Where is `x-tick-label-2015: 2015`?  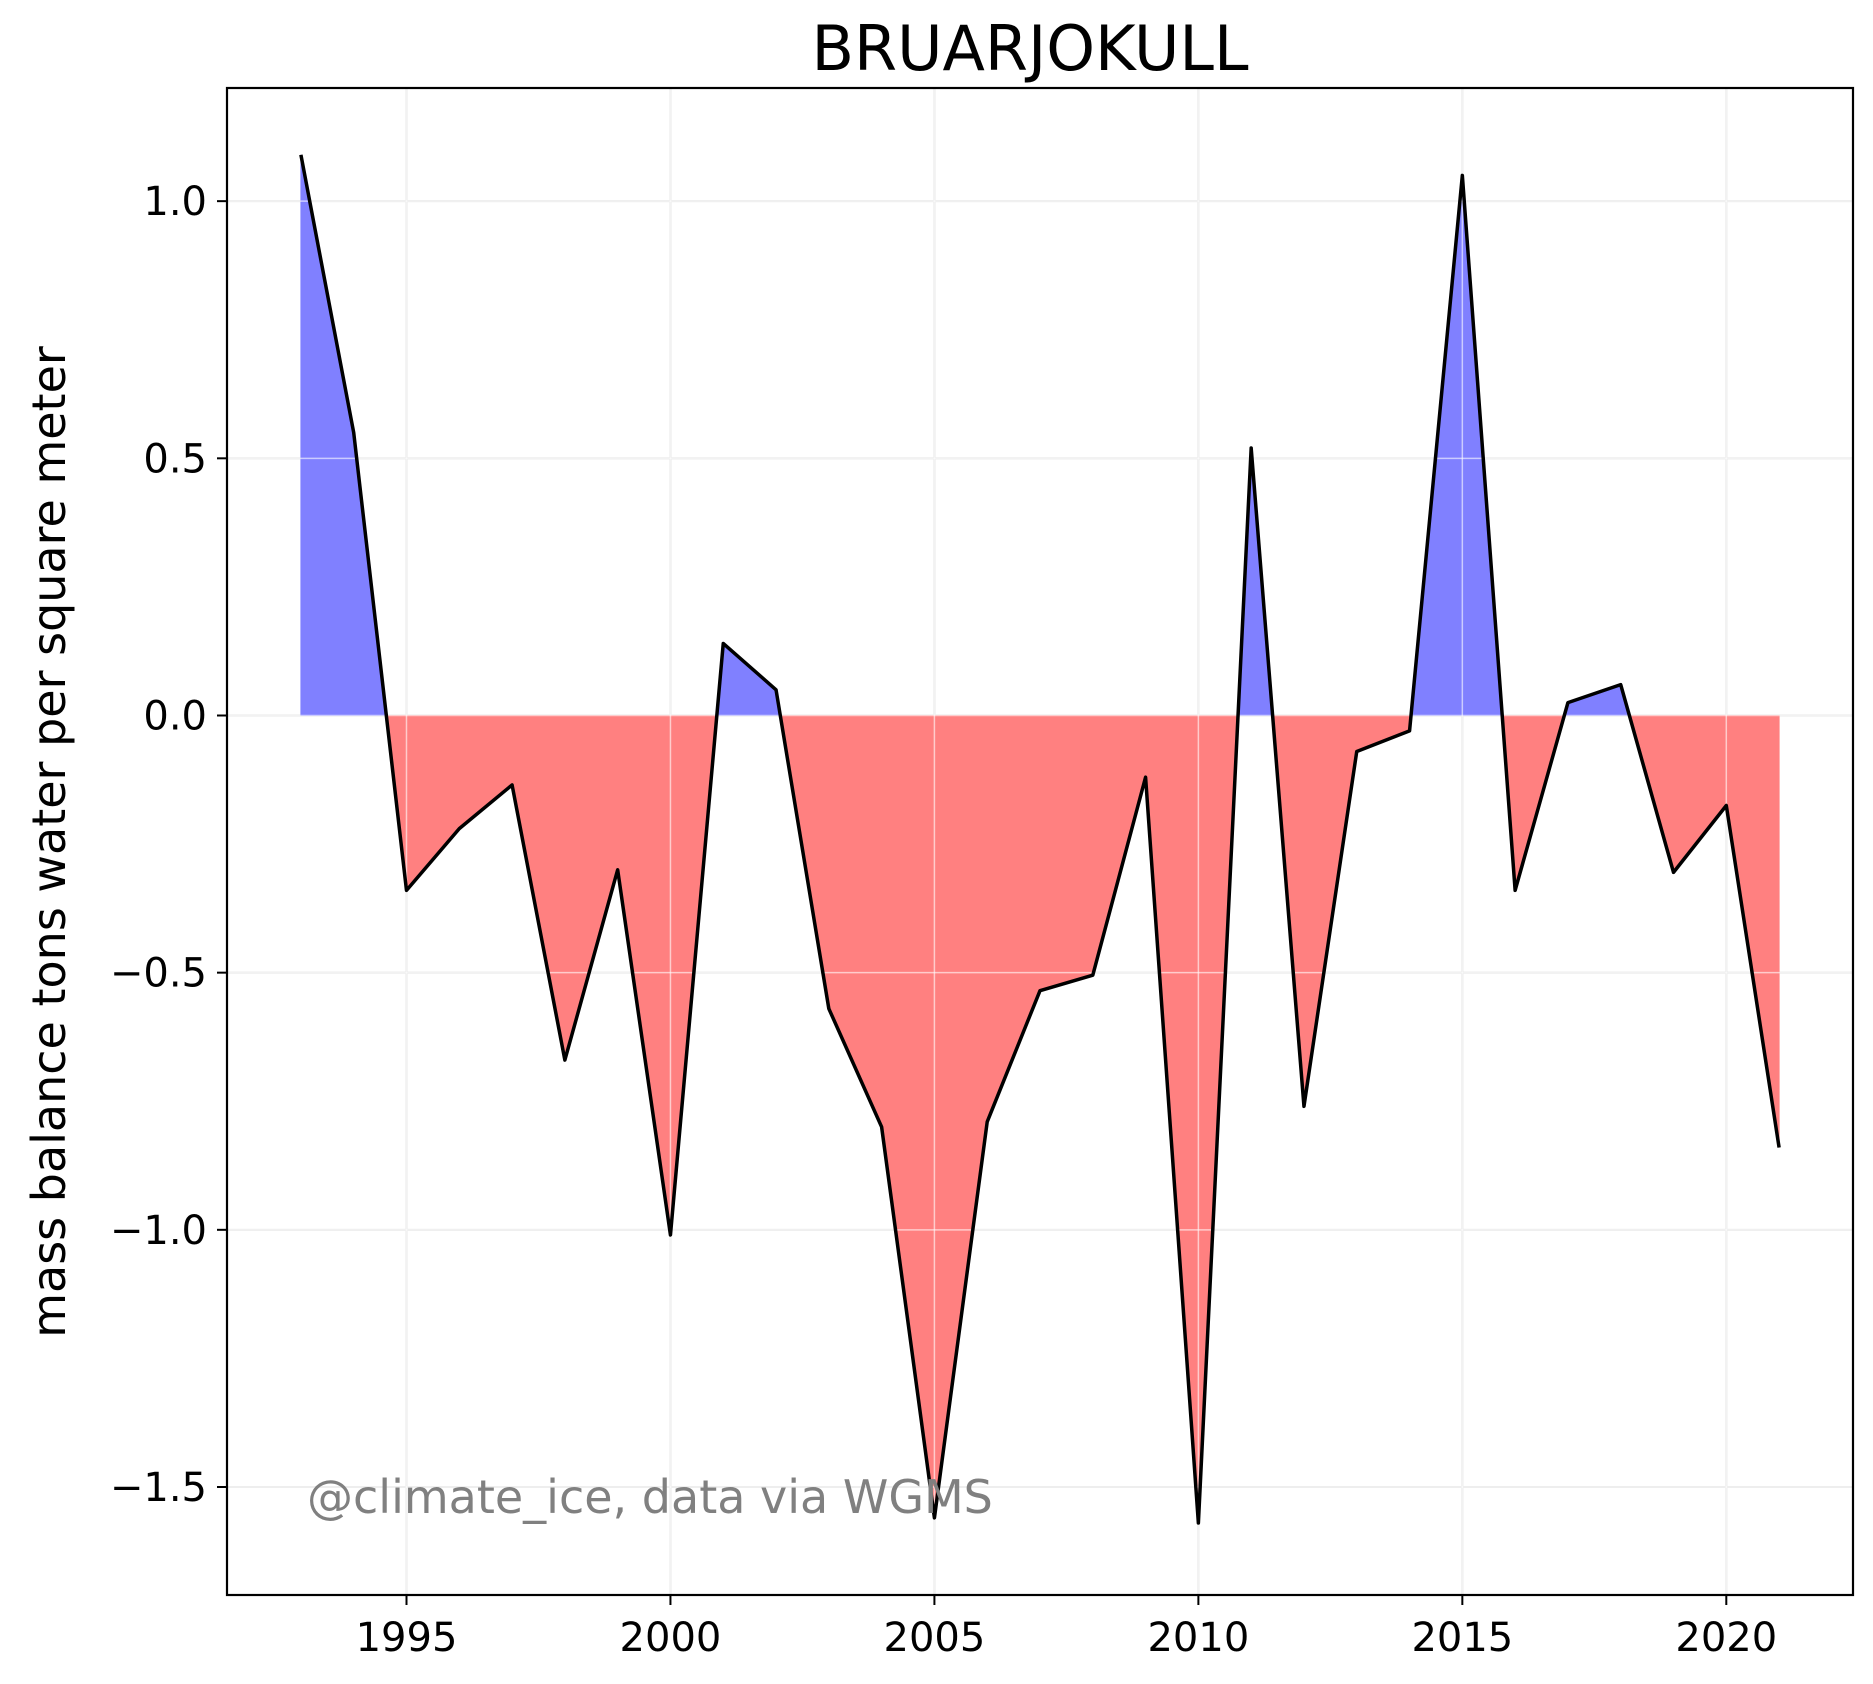
x-tick-label-2015: 2015 is located at coordinates (1462, 1638).